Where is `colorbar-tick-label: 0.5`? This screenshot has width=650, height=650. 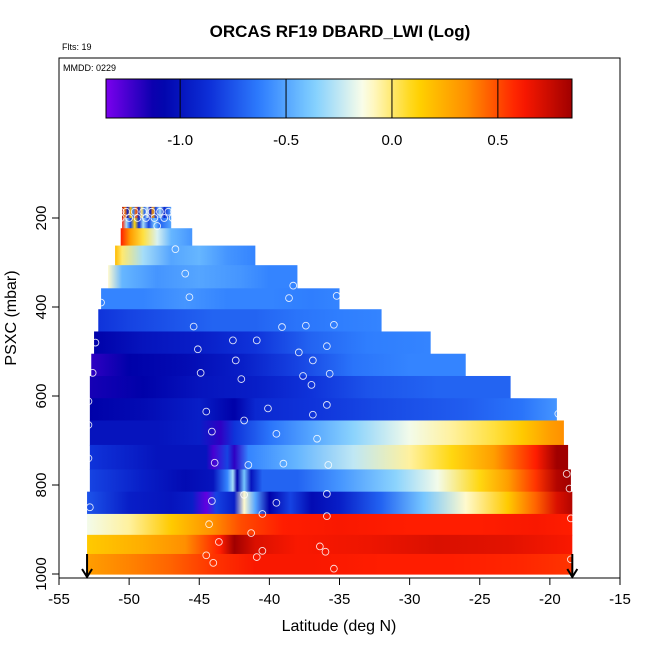 colorbar-tick-label: 0.5 is located at coordinates (497, 140).